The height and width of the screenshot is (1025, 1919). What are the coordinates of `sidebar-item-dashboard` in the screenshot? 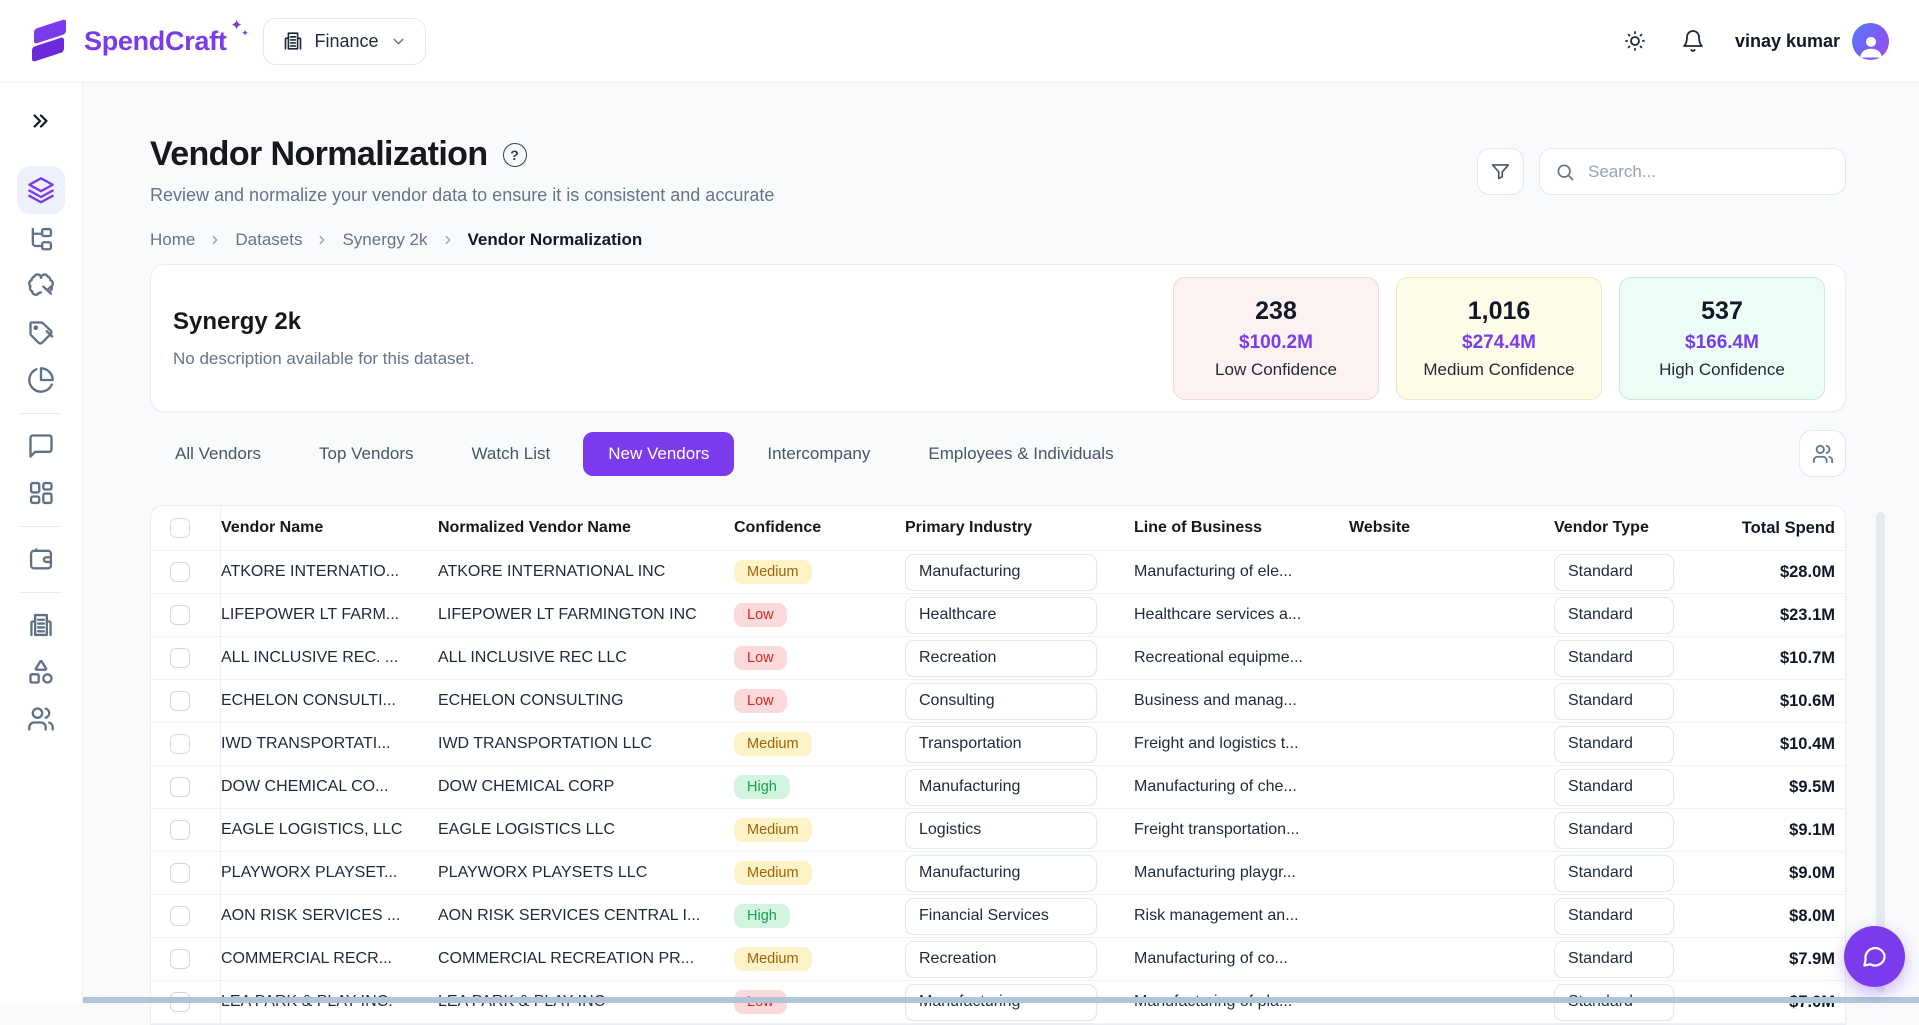 It's located at (41, 493).